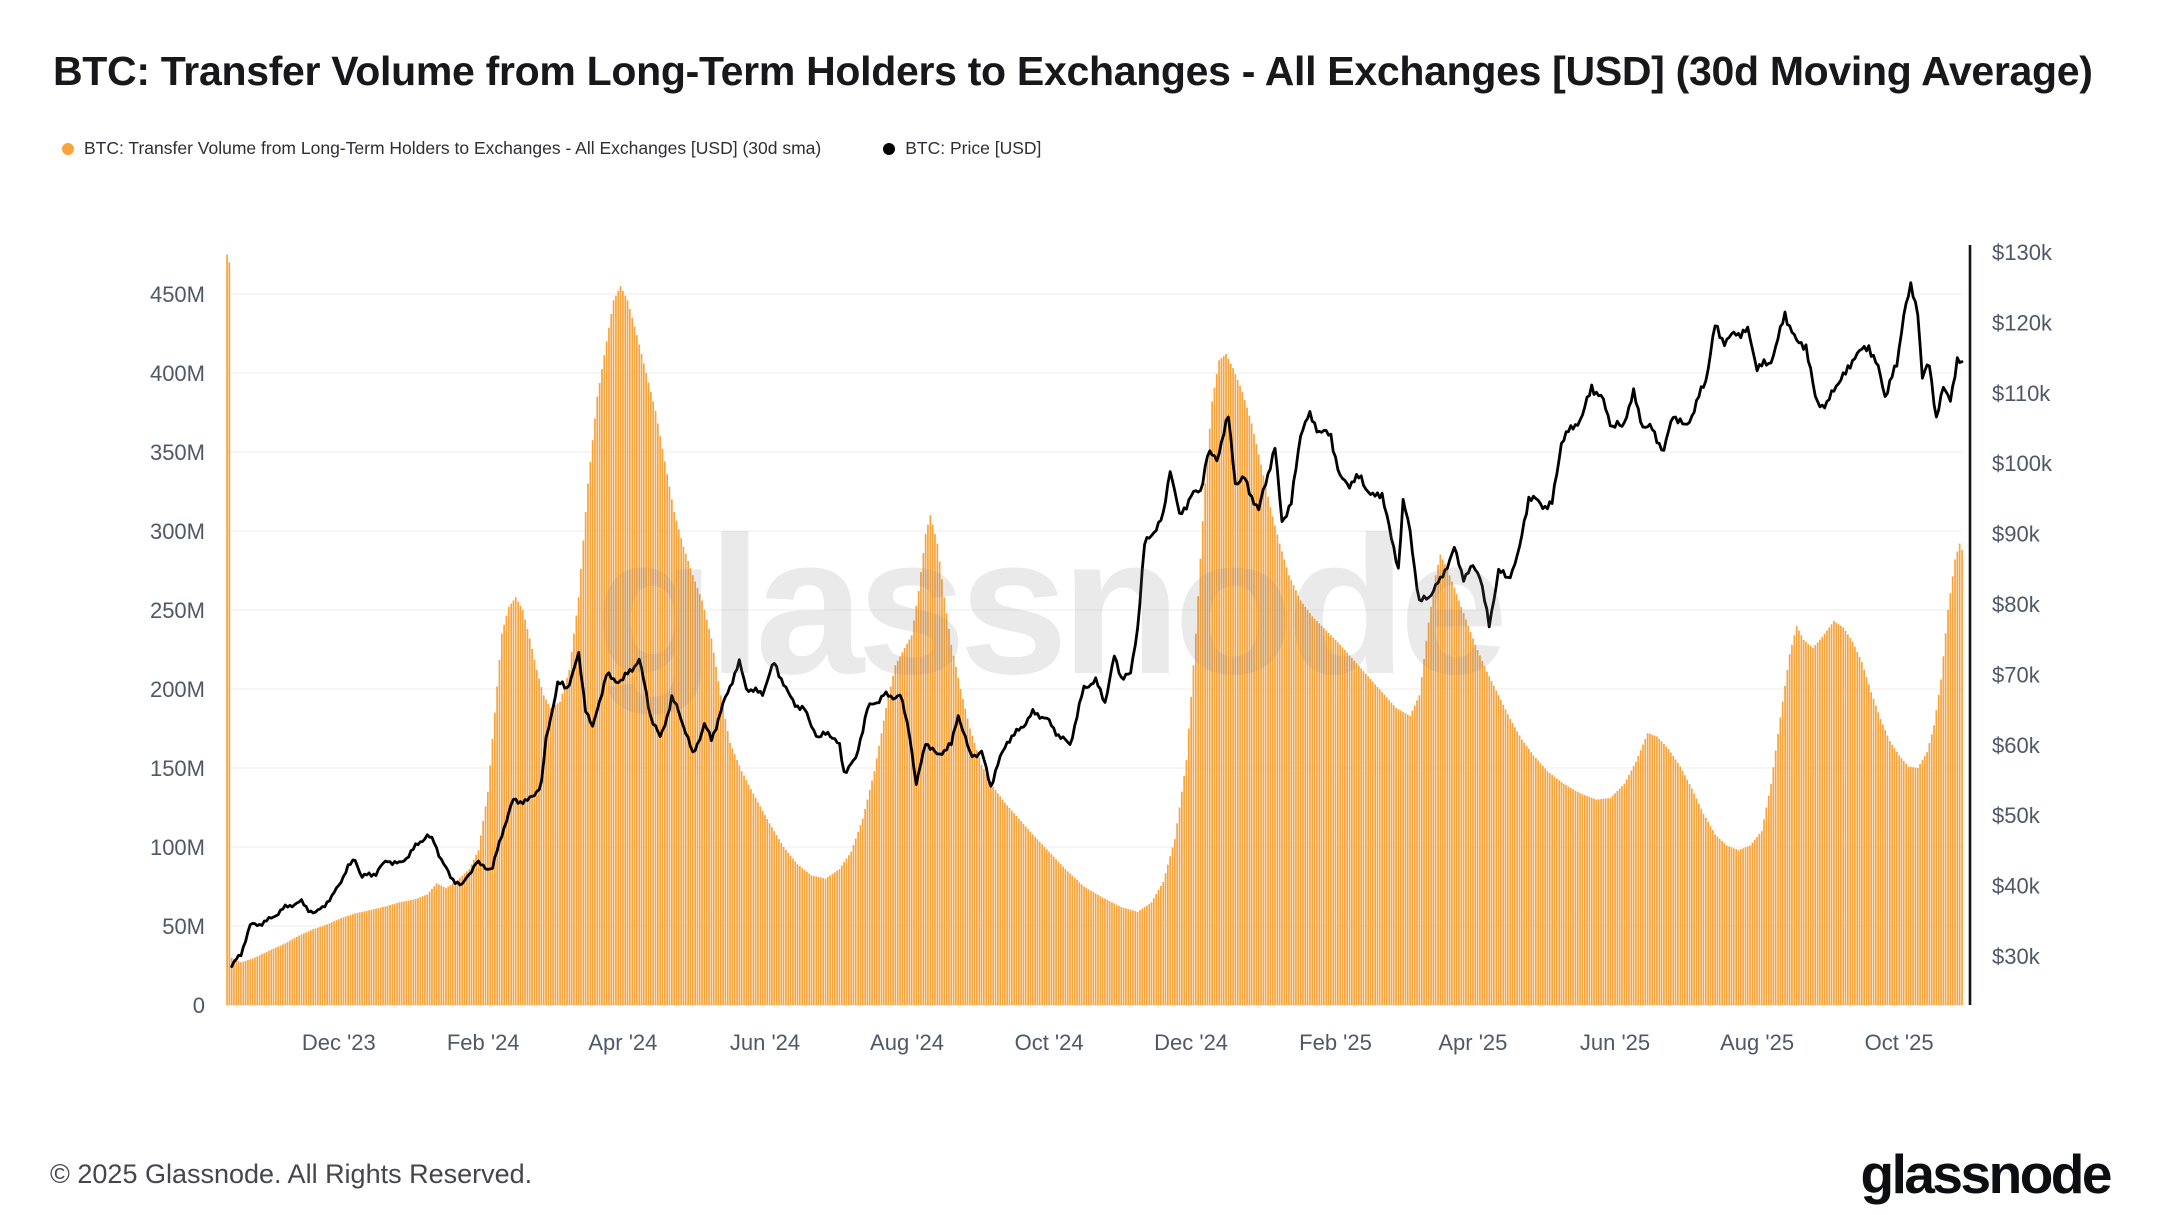 This screenshot has width=2160, height=1215. I want to click on left-axis-tick-label: 50M, so click(183, 926).